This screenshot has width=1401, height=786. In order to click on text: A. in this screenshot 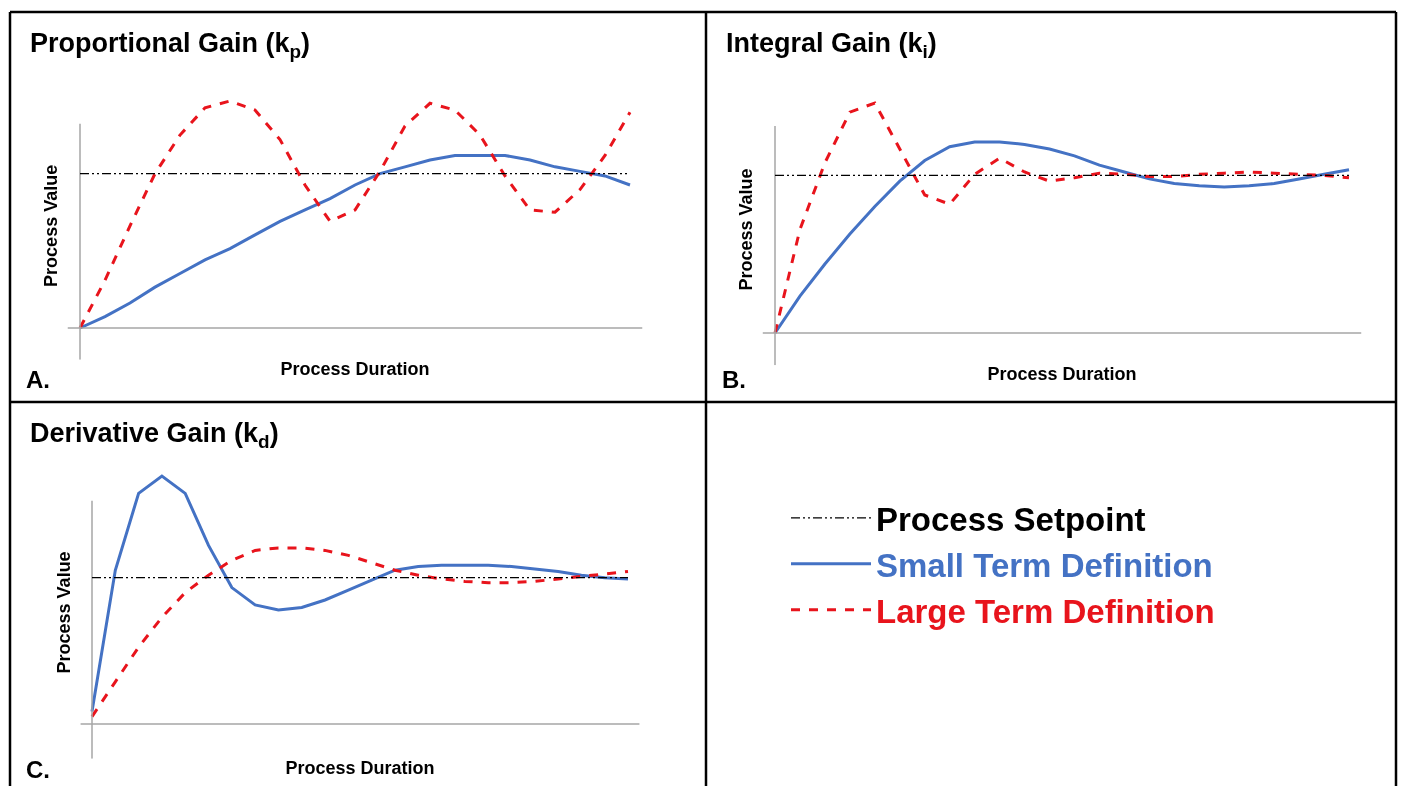, I will do `click(38, 379)`.